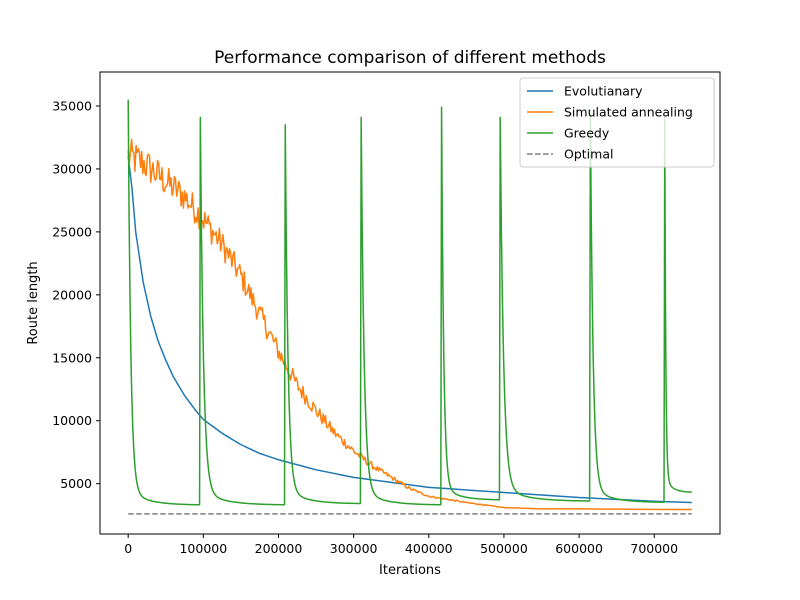 The height and width of the screenshot is (600, 800). Describe the element at coordinates (203, 548) in the screenshot. I see `x-tick-label: 100000` at that location.